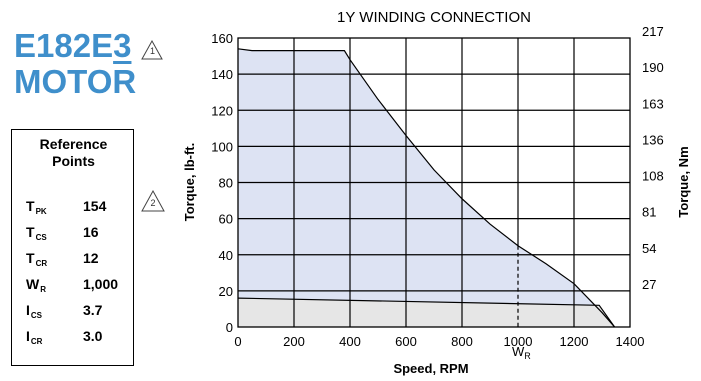  Describe the element at coordinates (189, 182) in the screenshot. I see `y-axis-label: Torque, lb-ft.` at that location.